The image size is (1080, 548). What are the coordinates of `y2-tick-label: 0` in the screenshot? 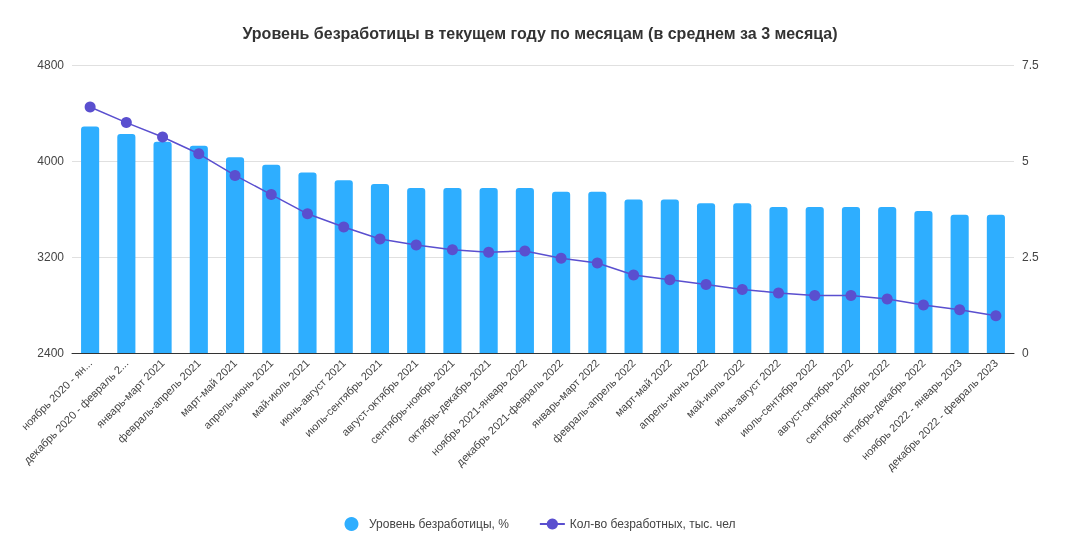 It's located at (1025, 353).